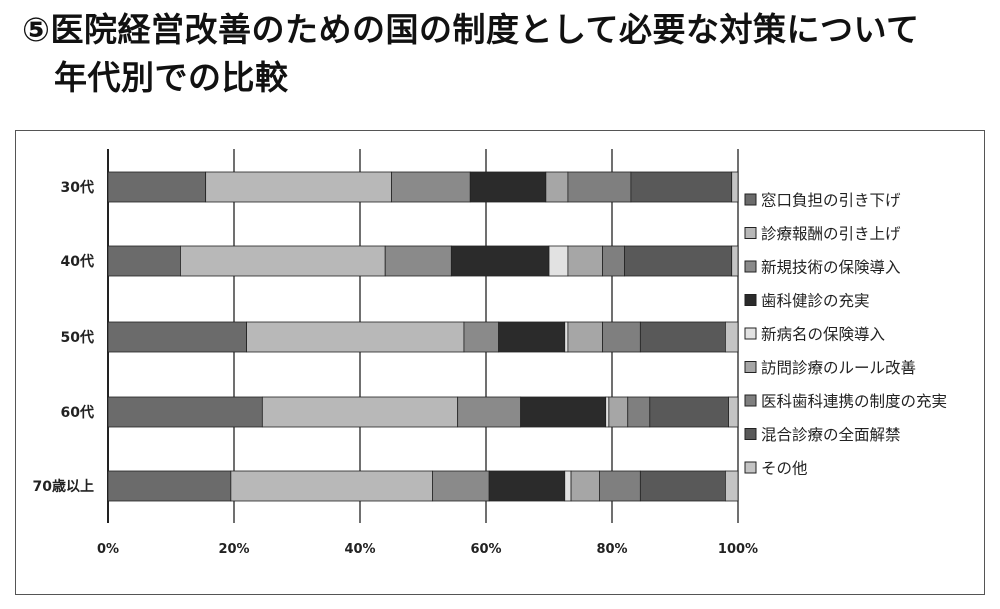 Image resolution: width=1000 pixels, height=609 pixels. What do you see at coordinates (77, 412) in the screenshot?
I see `category-label: 60代` at bounding box center [77, 412].